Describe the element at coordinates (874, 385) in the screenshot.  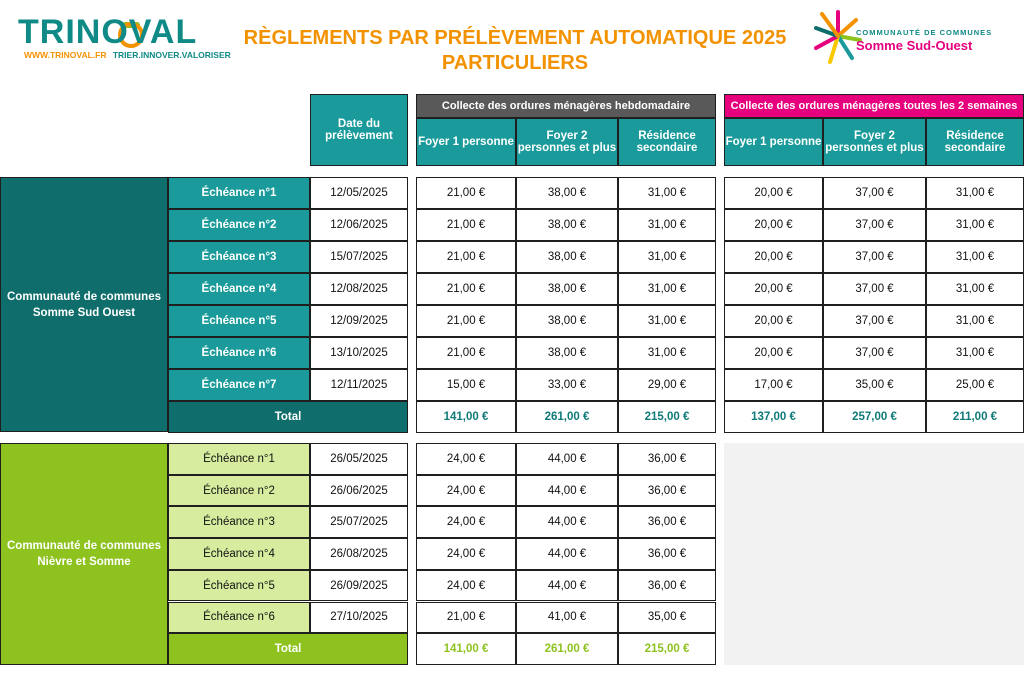
I see `biweekly-amount: 35,00 €` at that location.